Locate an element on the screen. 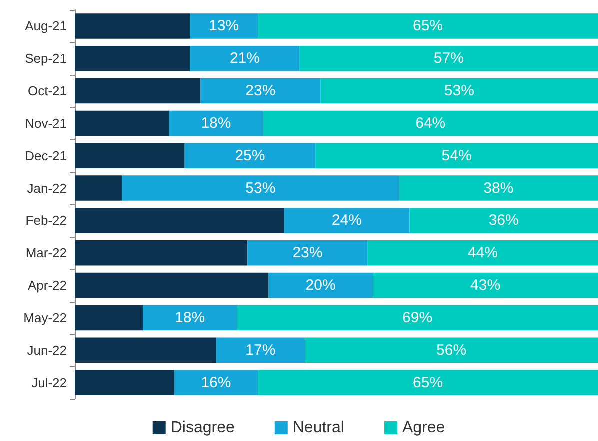 The width and height of the screenshot is (598, 441). y-tick-label: Jul-22 is located at coordinates (49, 382).